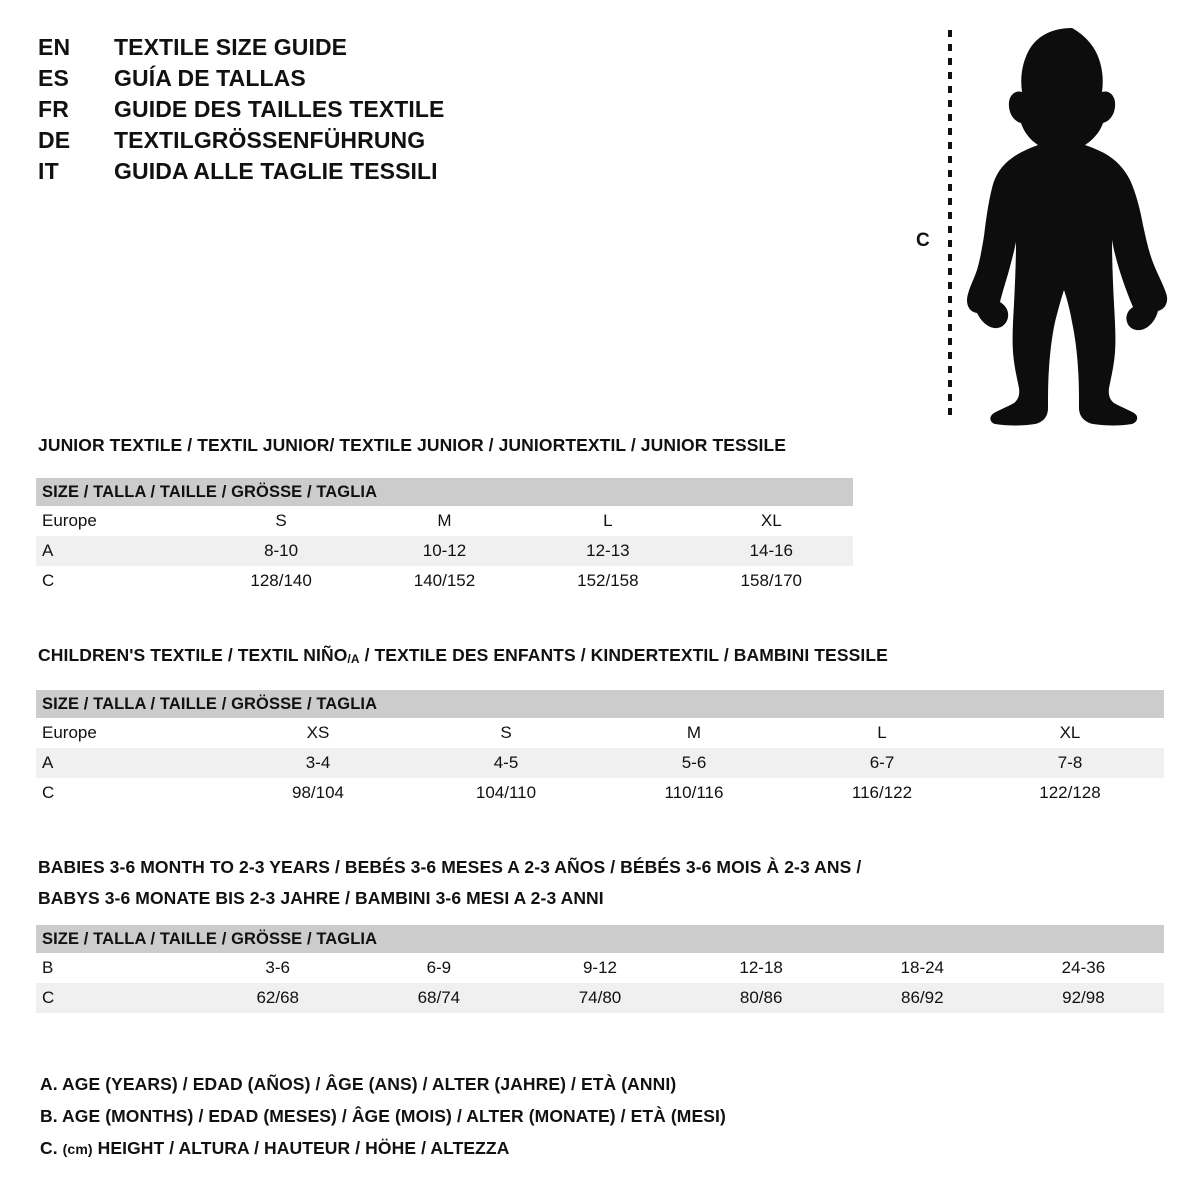  What do you see at coordinates (1083, 968) in the screenshot?
I see `cell-value: 24-36` at bounding box center [1083, 968].